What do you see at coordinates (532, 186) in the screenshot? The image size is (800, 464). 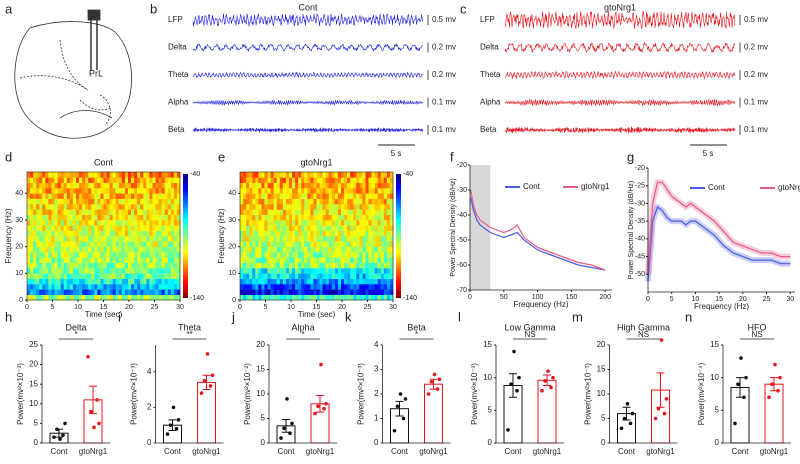 I see `legend-label: Cont` at bounding box center [532, 186].